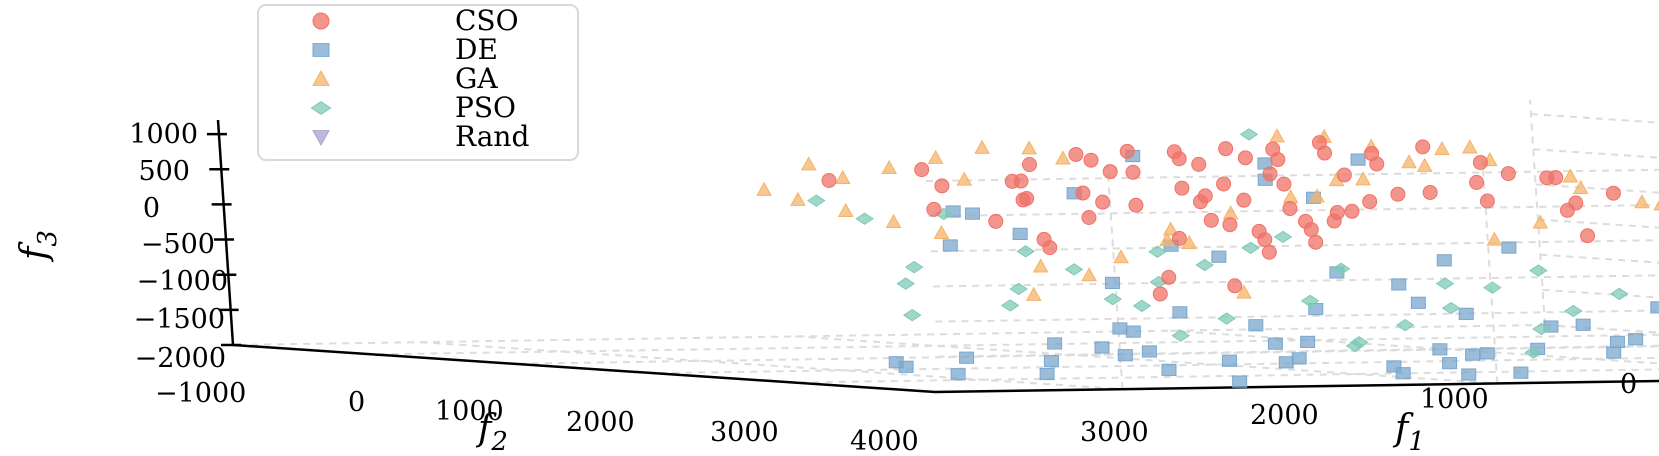 The width and height of the screenshot is (1659, 456). I want to click on legend-label-pso: PSO, so click(485, 107).